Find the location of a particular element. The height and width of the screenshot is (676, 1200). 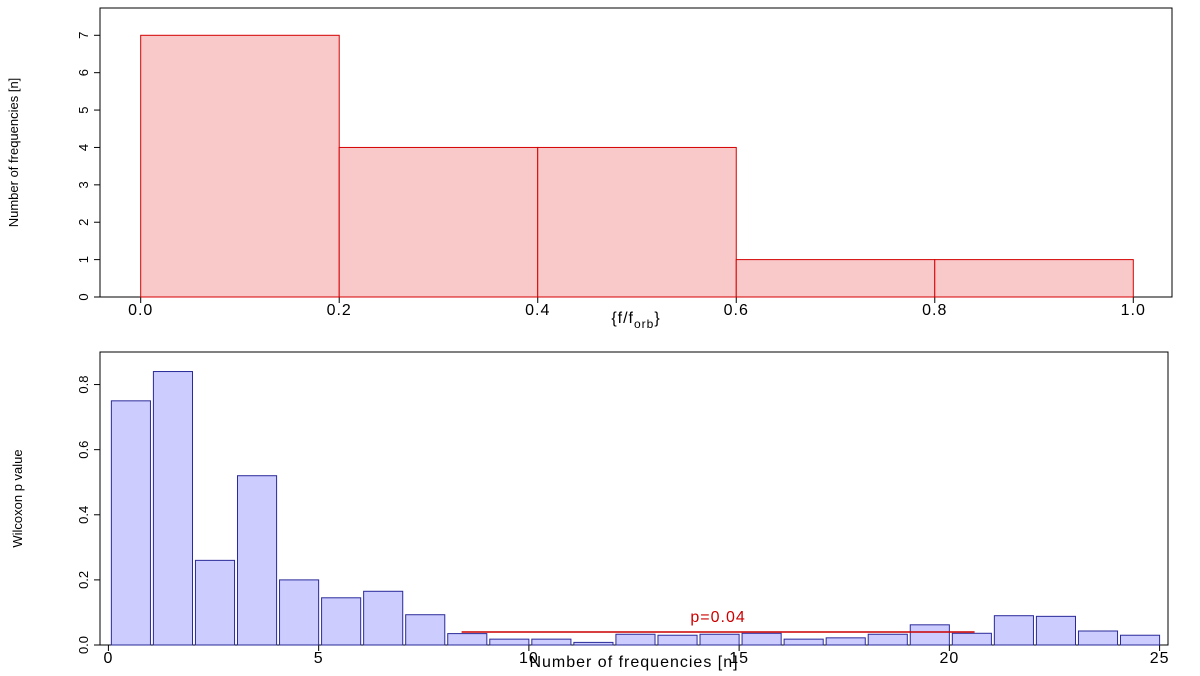

annotation-text: p=0.04 is located at coordinates (717, 617).